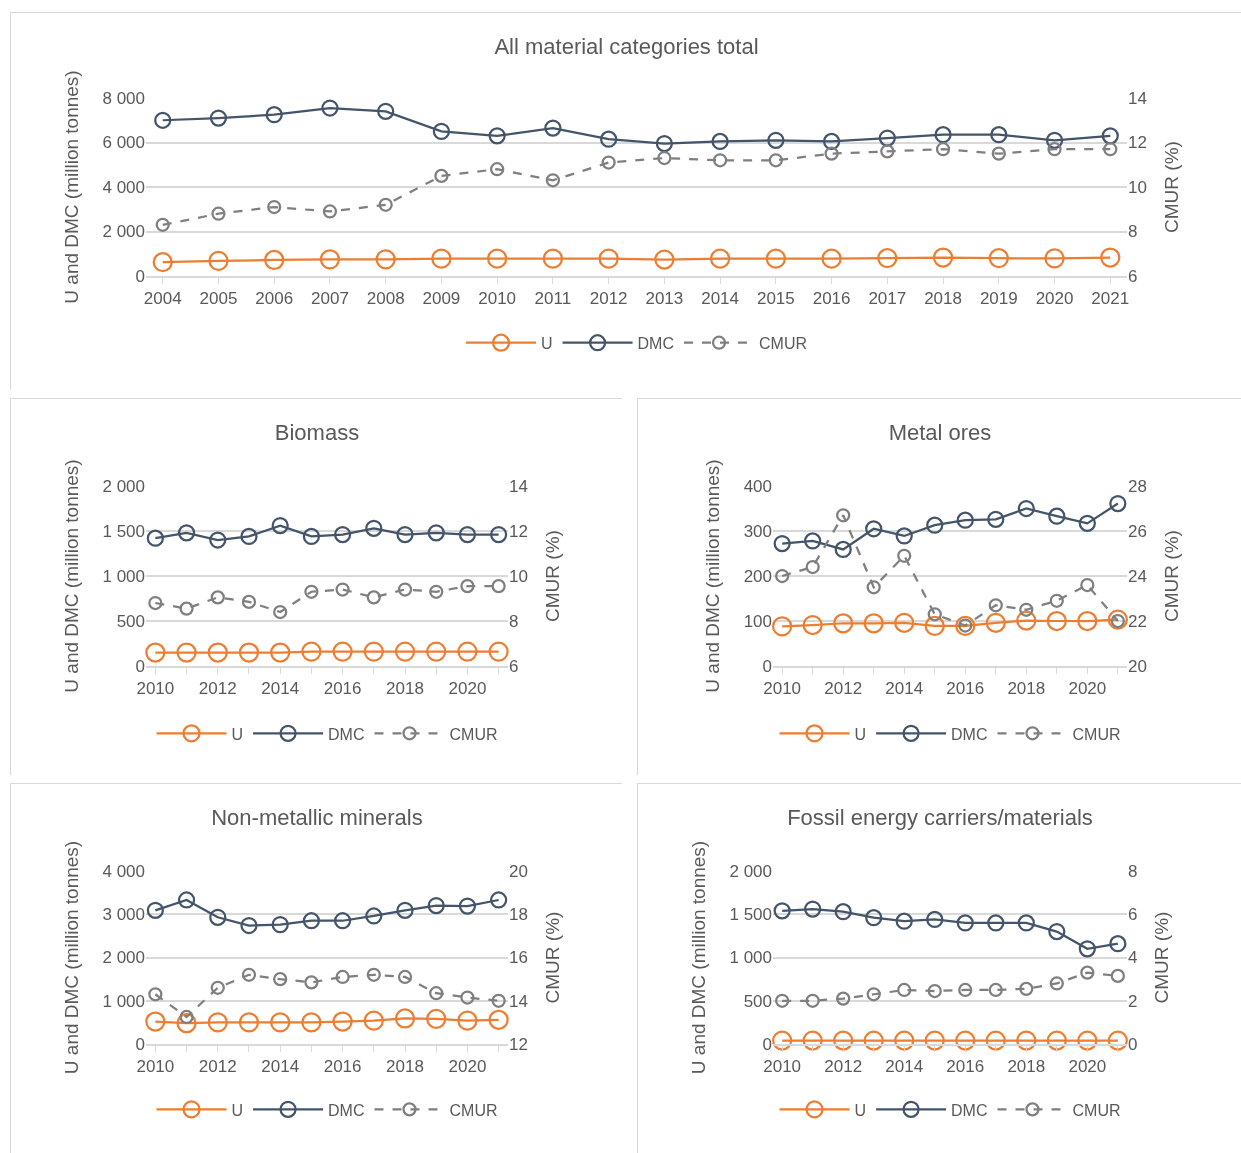 The width and height of the screenshot is (1241, 1153). I want to click on x-tick-label: 2014, so click(904, 1067).